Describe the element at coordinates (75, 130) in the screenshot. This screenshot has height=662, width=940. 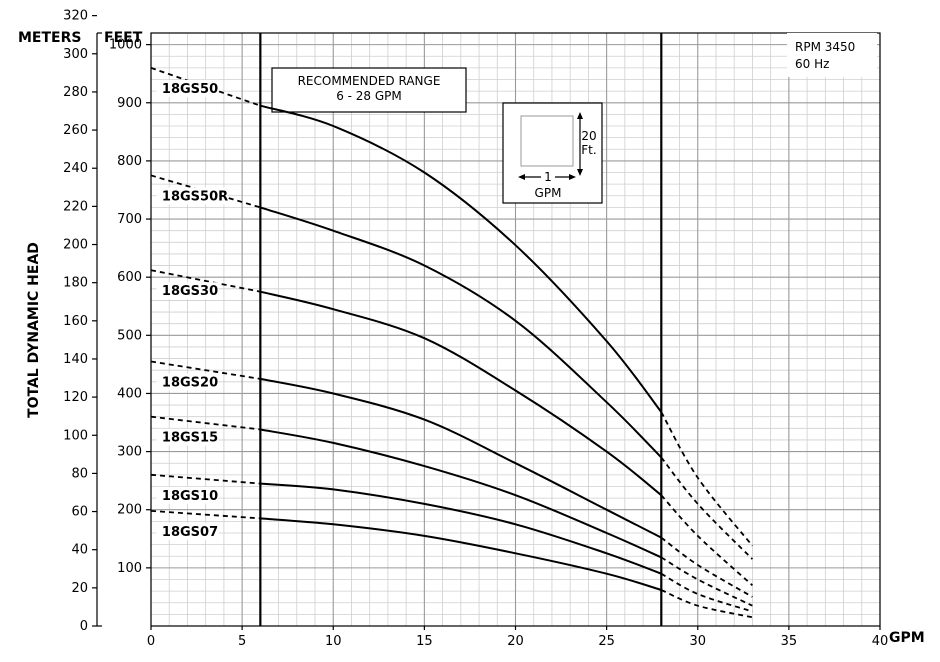
I see `meter-tick-label: 260` at that location.